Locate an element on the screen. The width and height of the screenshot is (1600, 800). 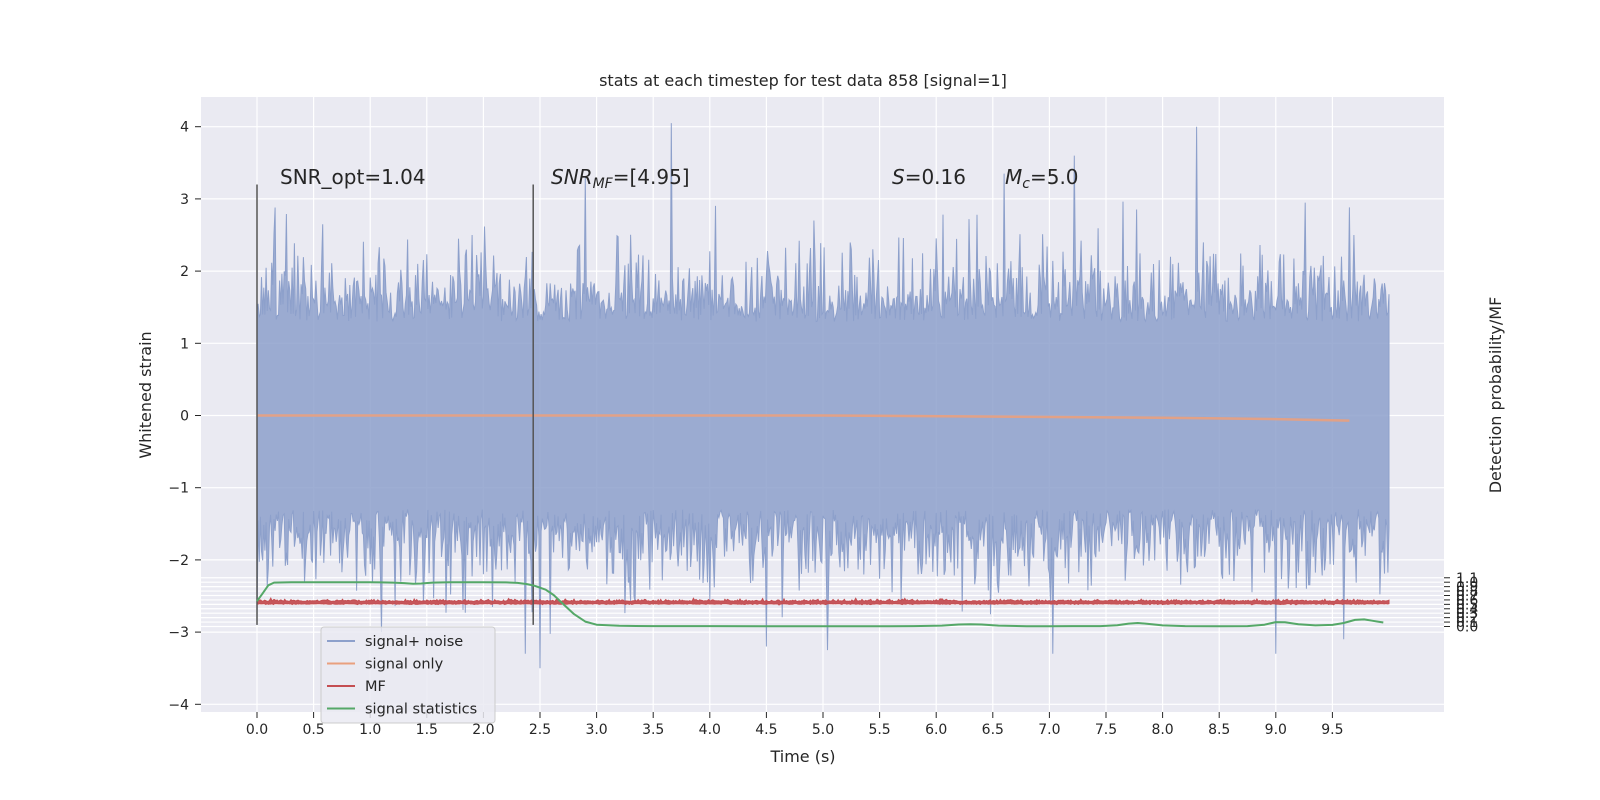
y-tick-label: −1 is located at coordinates (178, 489).